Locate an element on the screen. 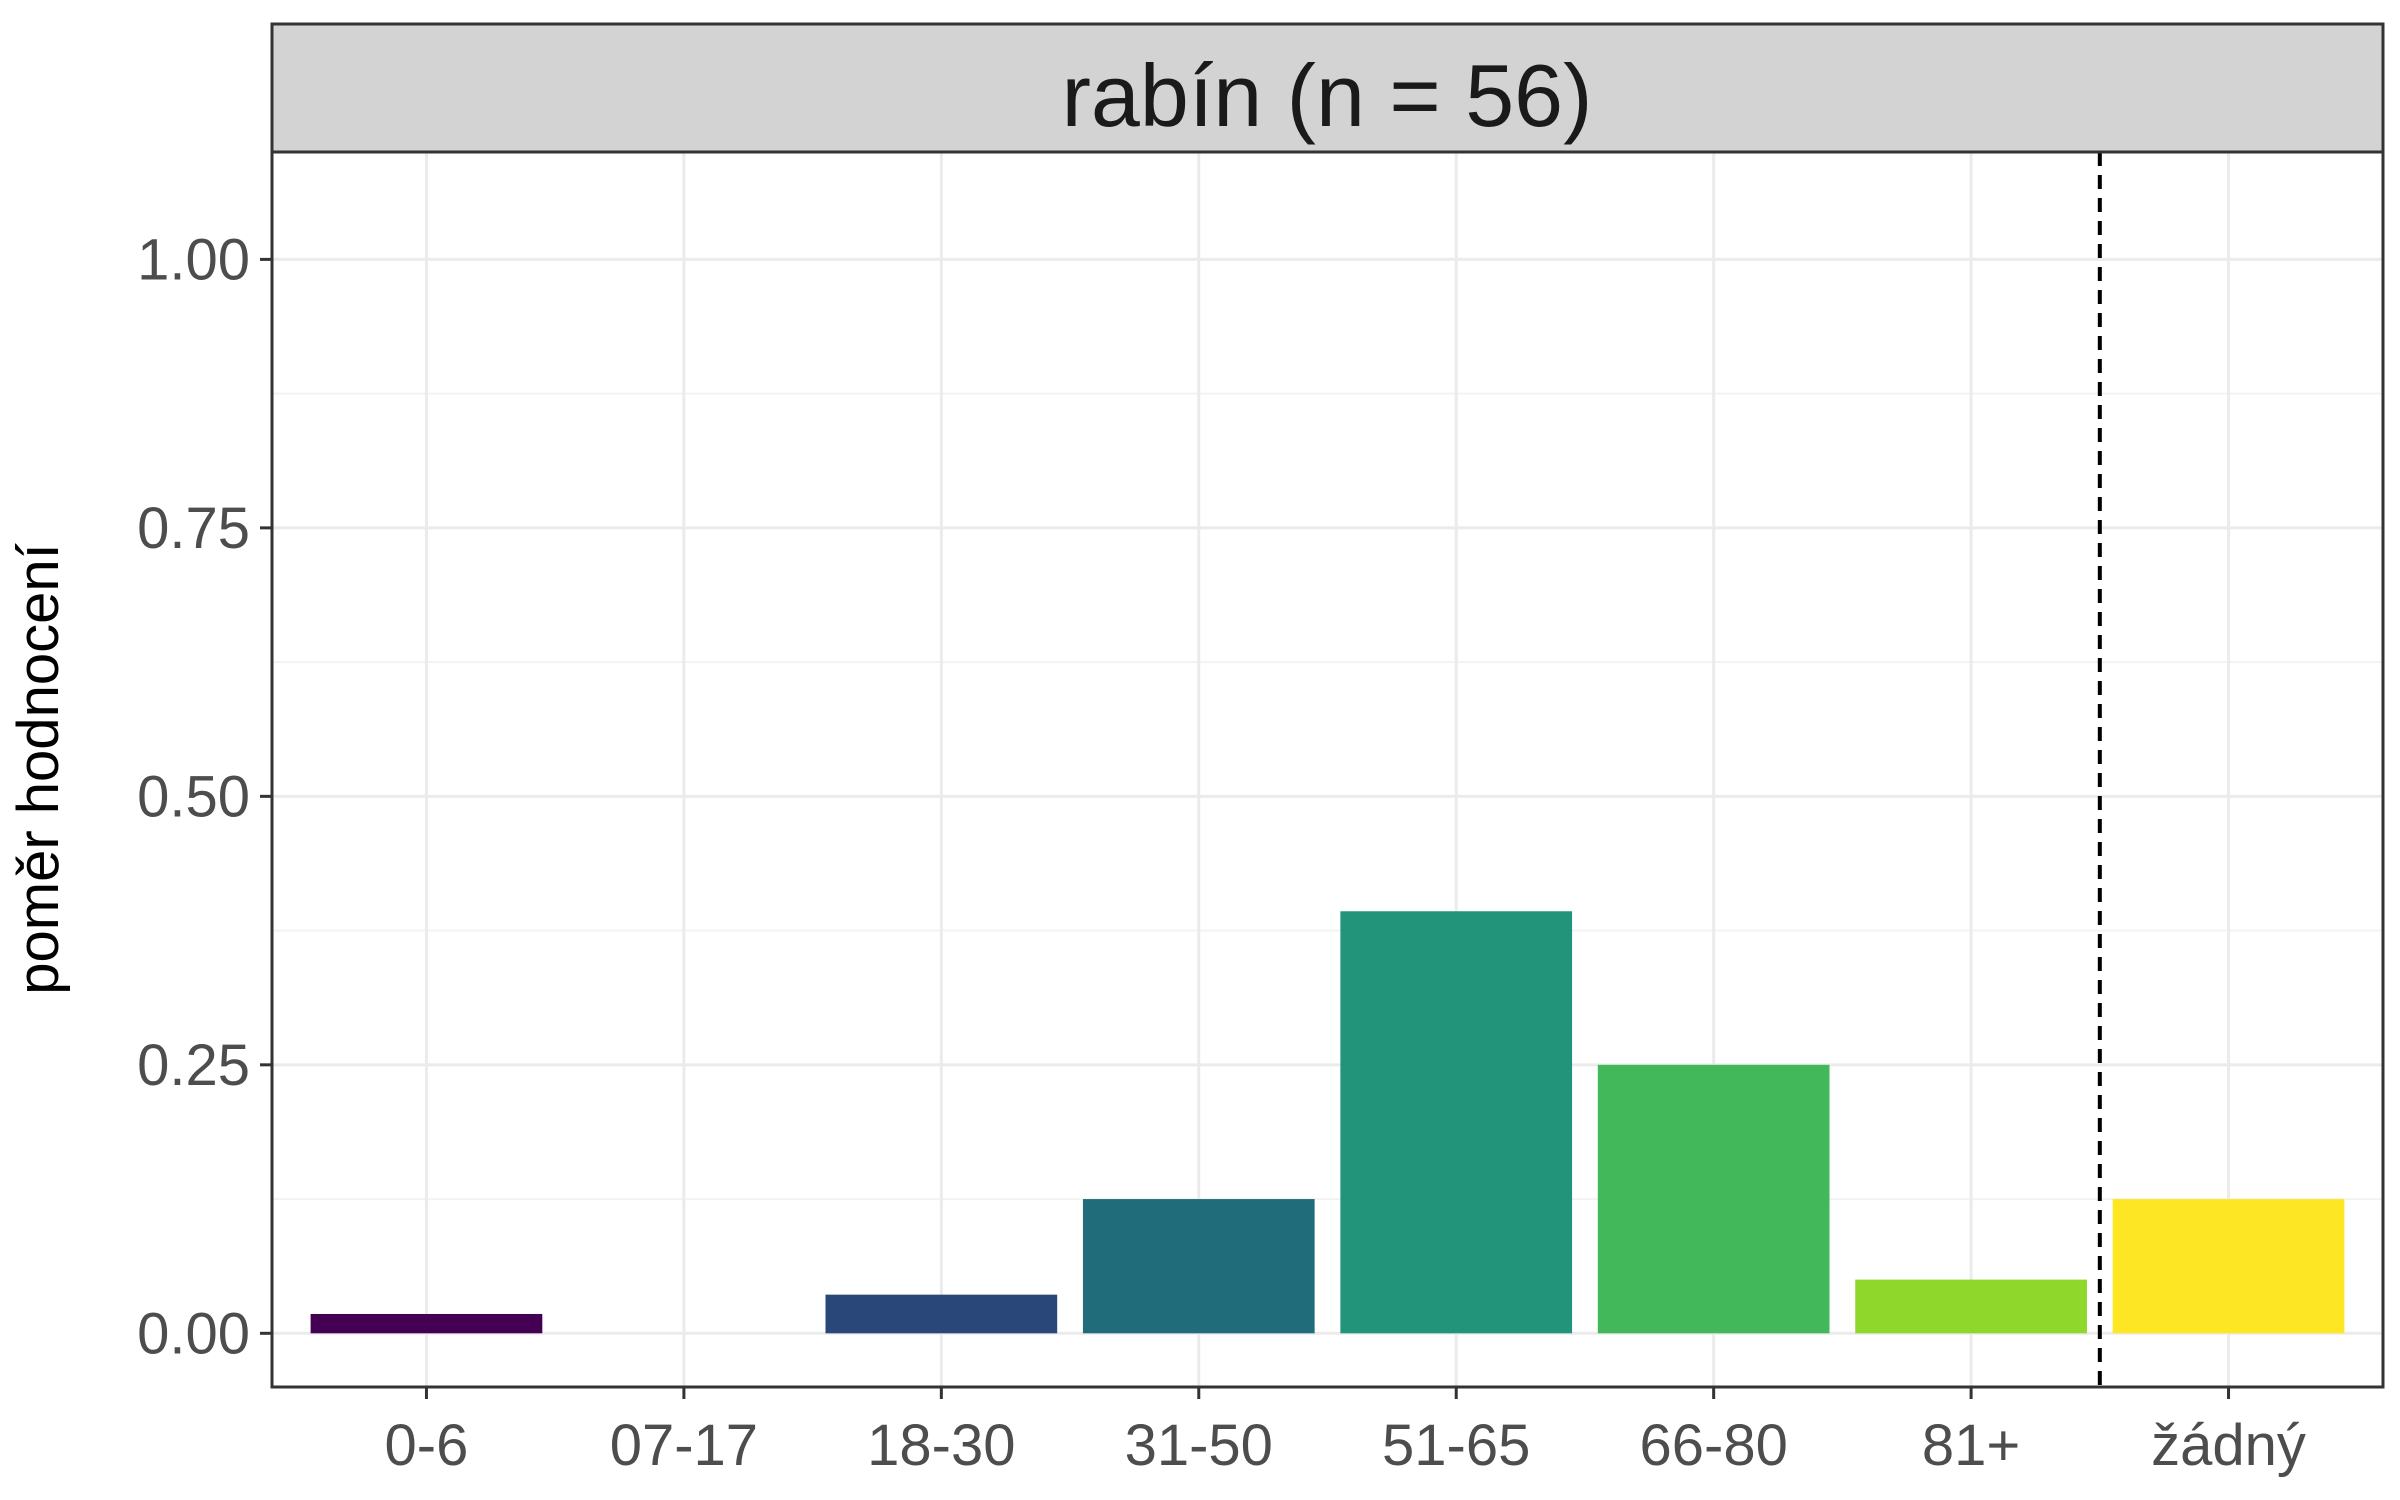  x-tick-label: žádný is located at coordinates (2228, 1445).